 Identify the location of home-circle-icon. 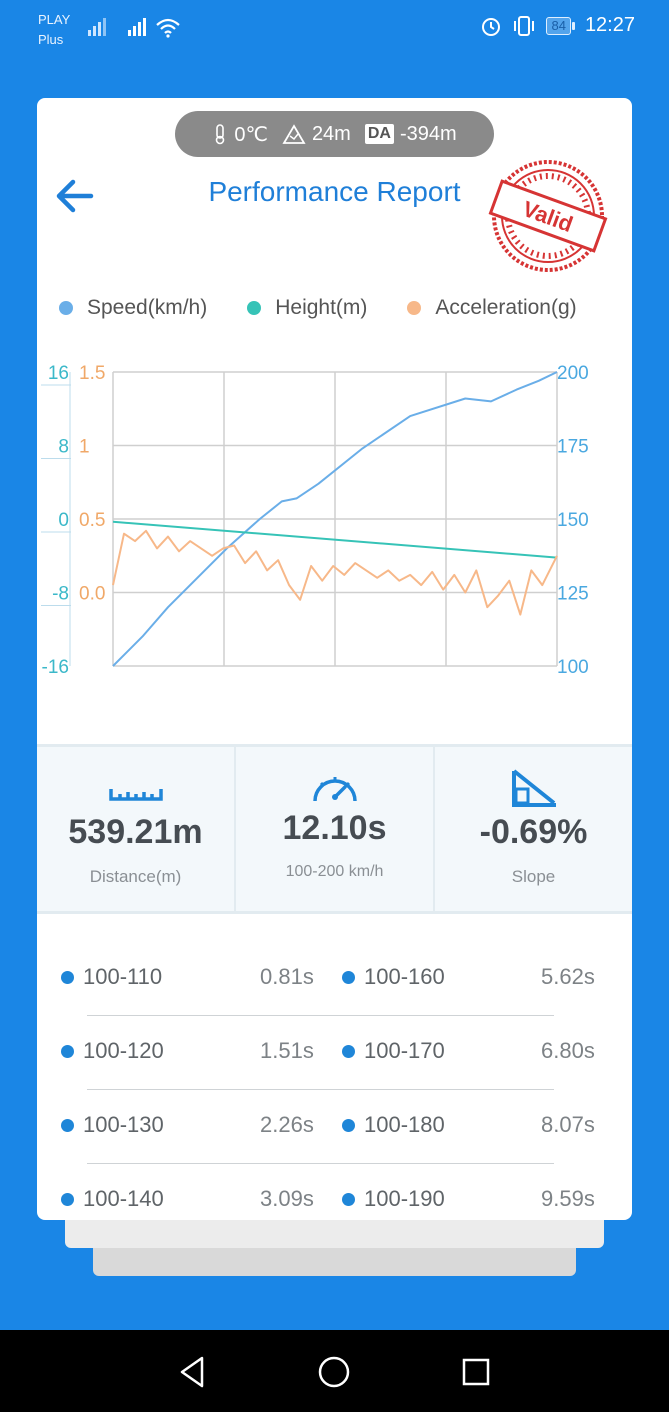
(334, 1372).